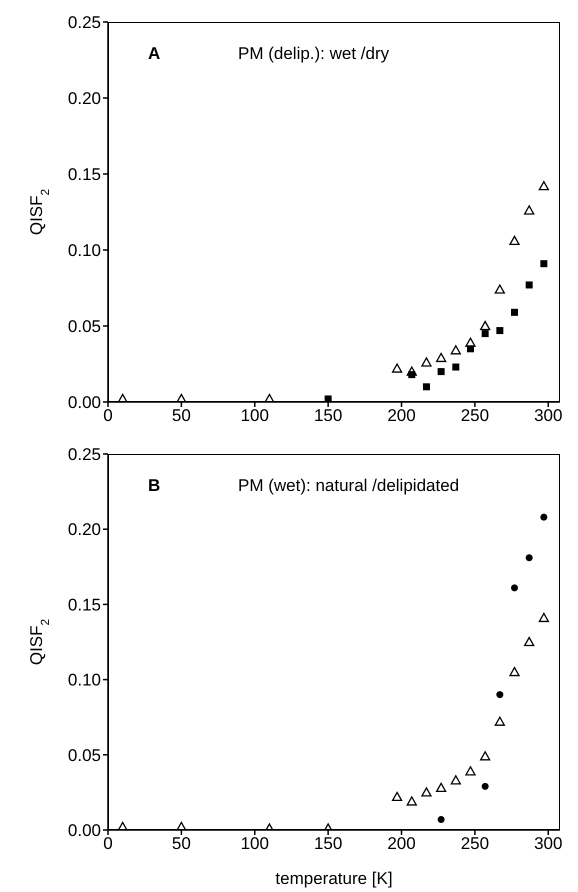 The width and height of the screenshot is (578, 892). I want to click on annotation: PM (wet): natural /delipidated, so click(349, 486).